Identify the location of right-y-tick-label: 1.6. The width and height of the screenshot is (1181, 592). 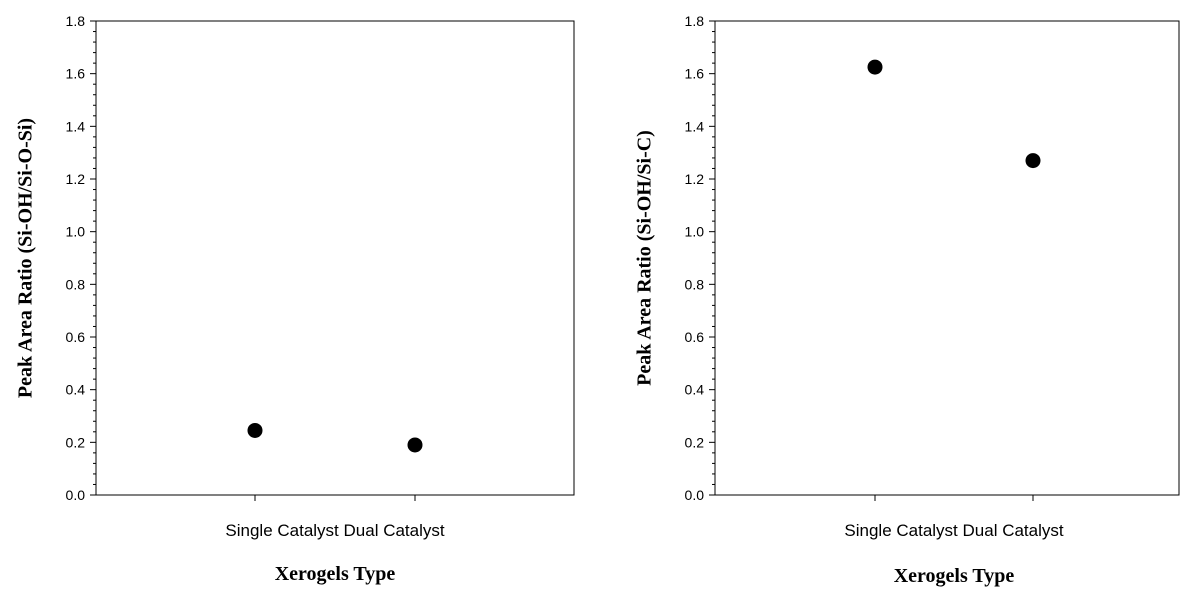
(695, 74).